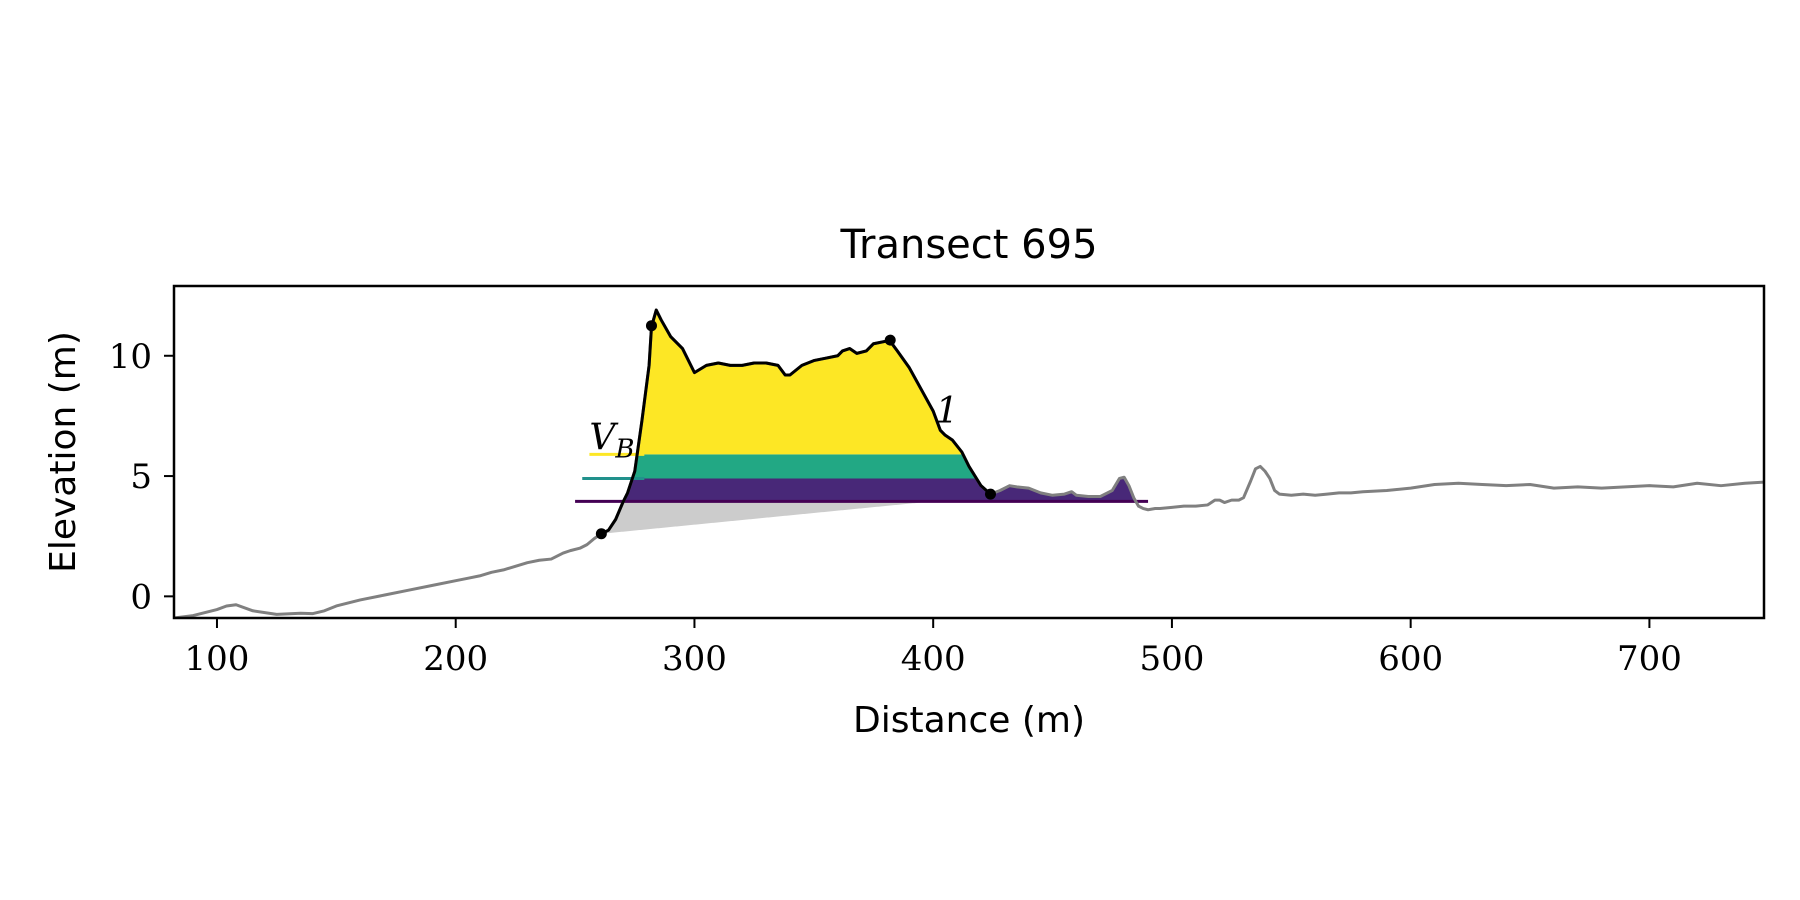  I want to click on y-tick-label: 0, so click(141, 597).